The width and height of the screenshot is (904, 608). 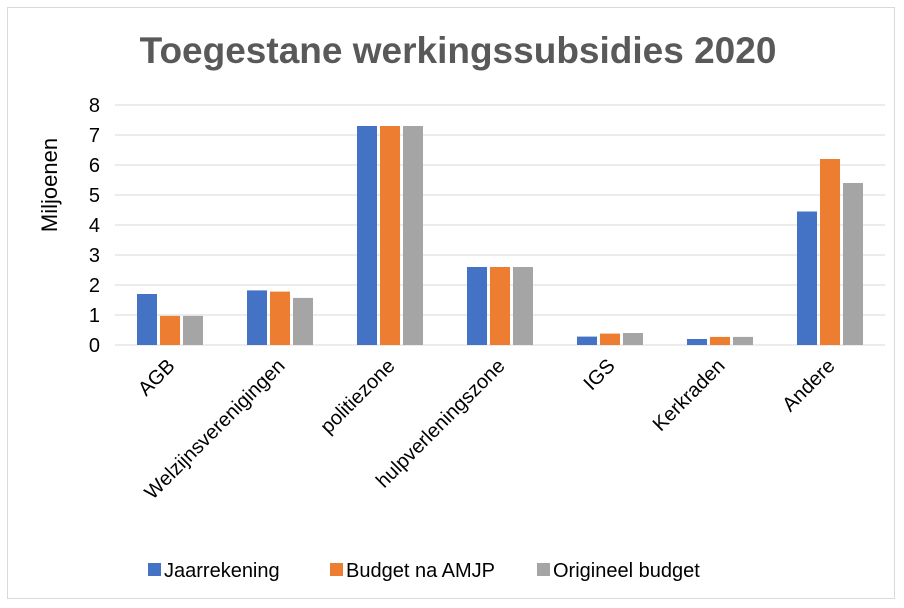 What do you see at coordinates (94, 106) in the screenshot?
I see `y-tick-label: 8` at bounding box center [94, 106].